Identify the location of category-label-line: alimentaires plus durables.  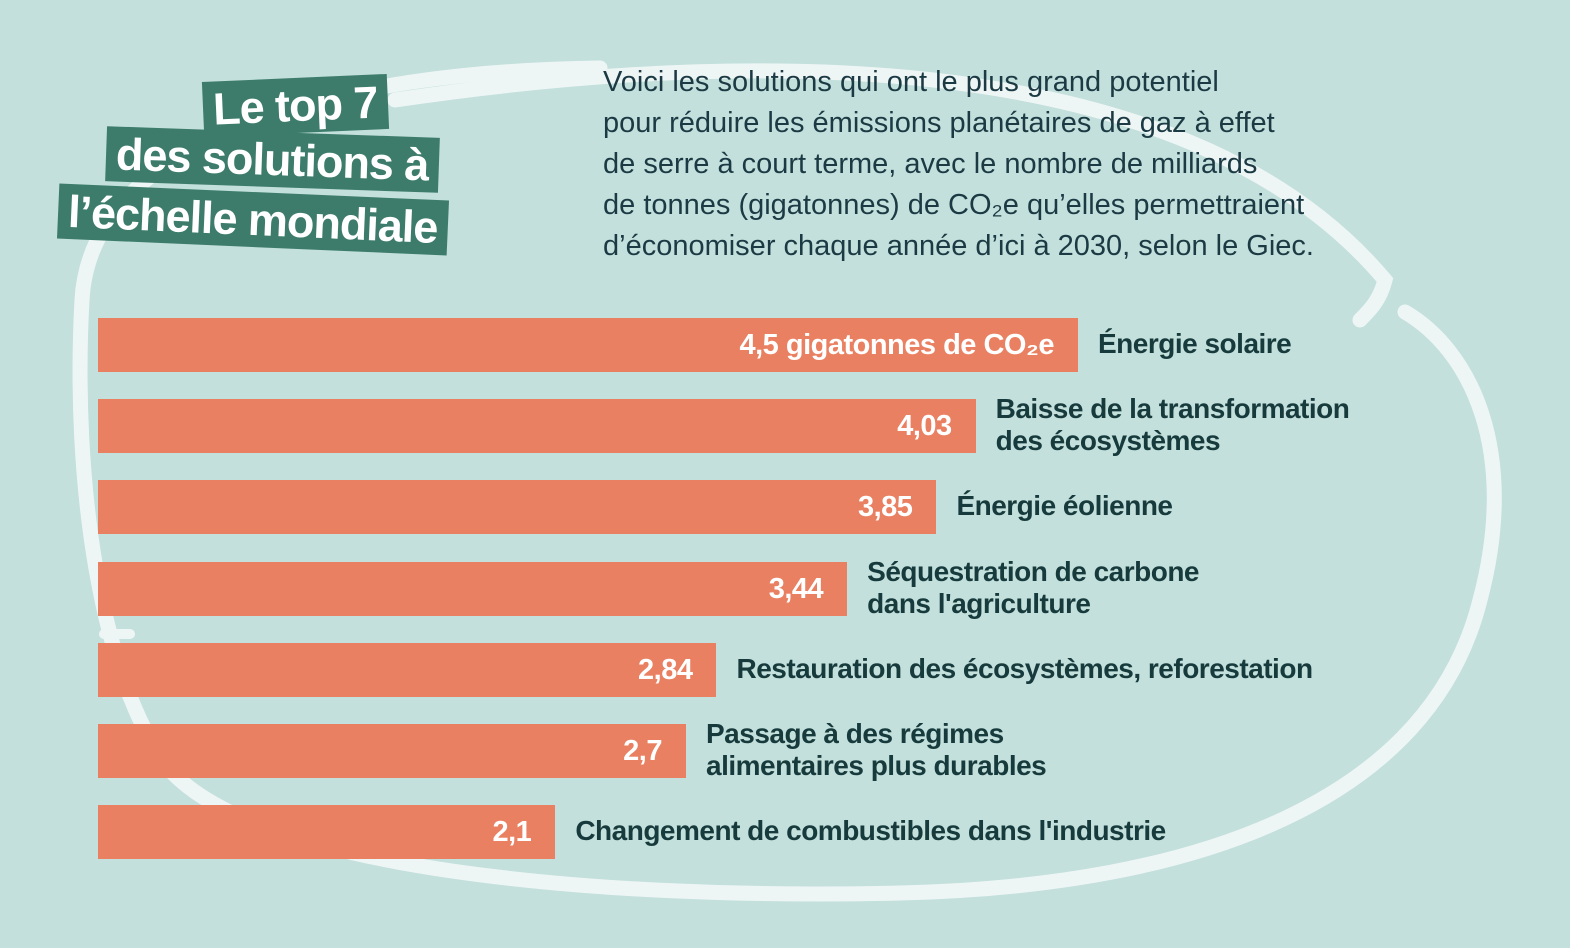
(876, 765).